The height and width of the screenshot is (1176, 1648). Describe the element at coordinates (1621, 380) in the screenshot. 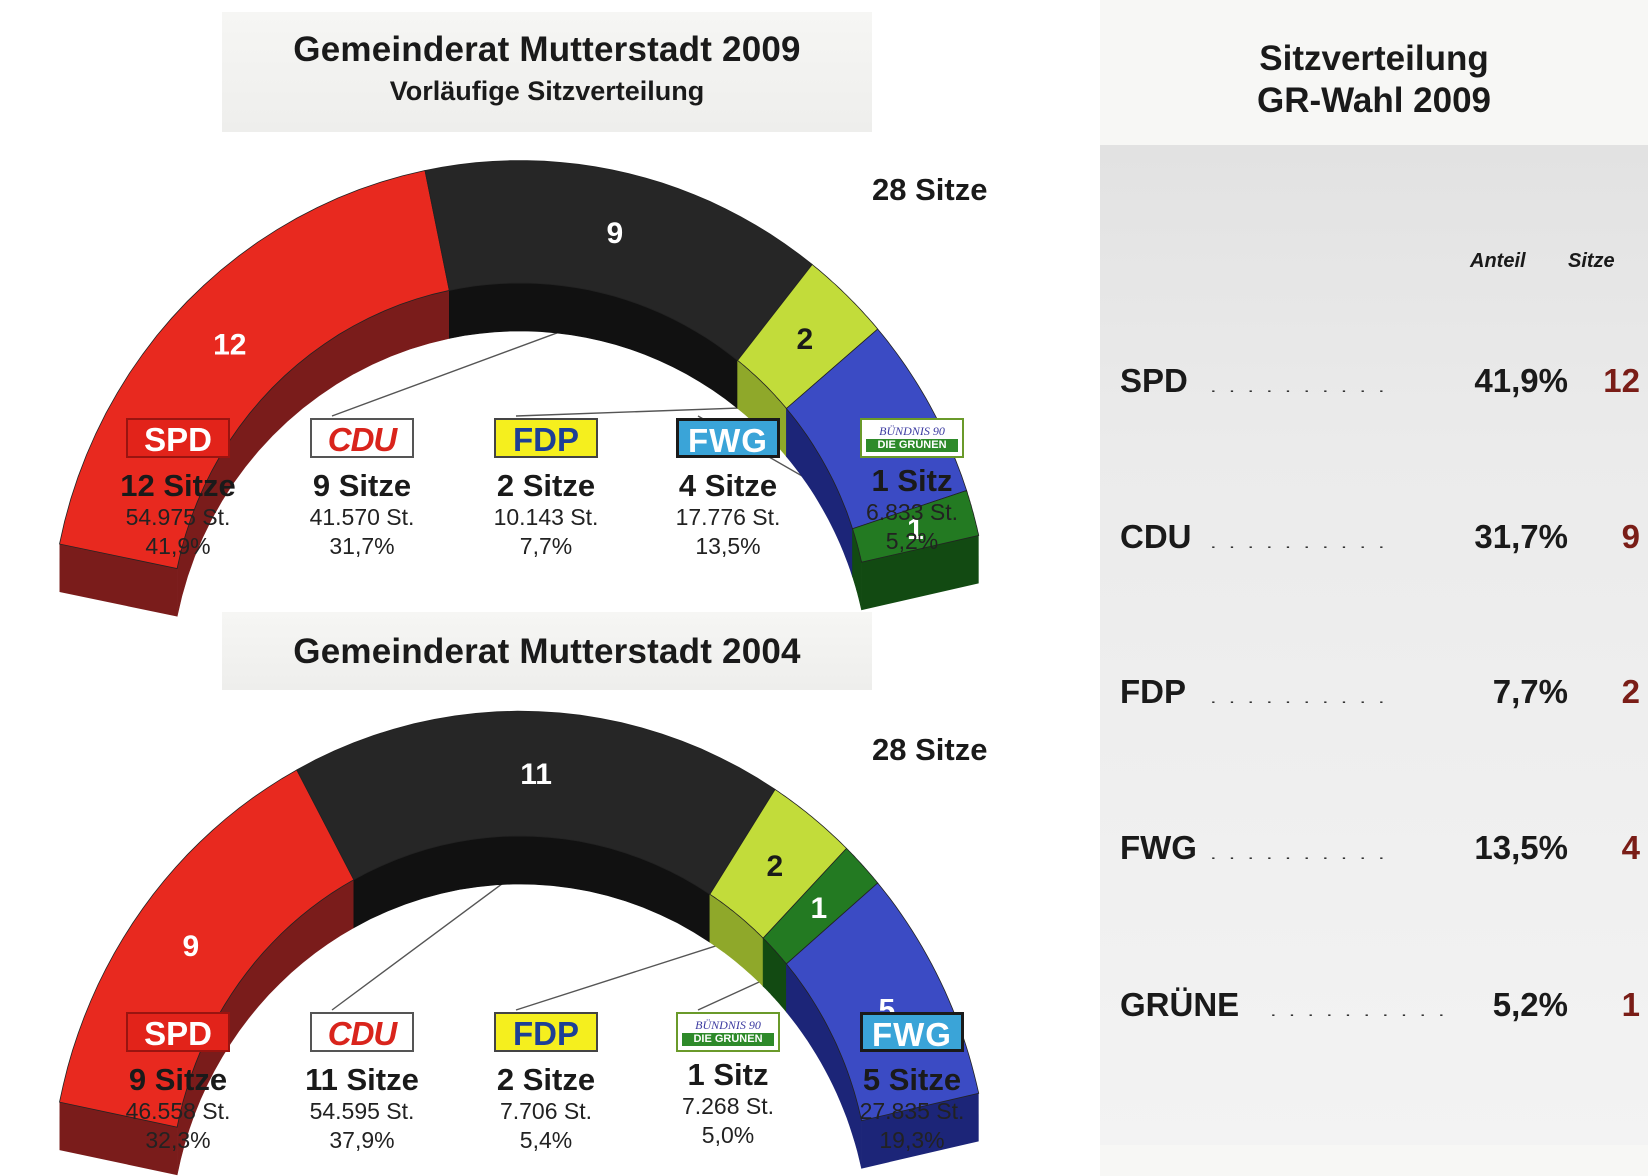

I see `row-seats: 12` at that location.